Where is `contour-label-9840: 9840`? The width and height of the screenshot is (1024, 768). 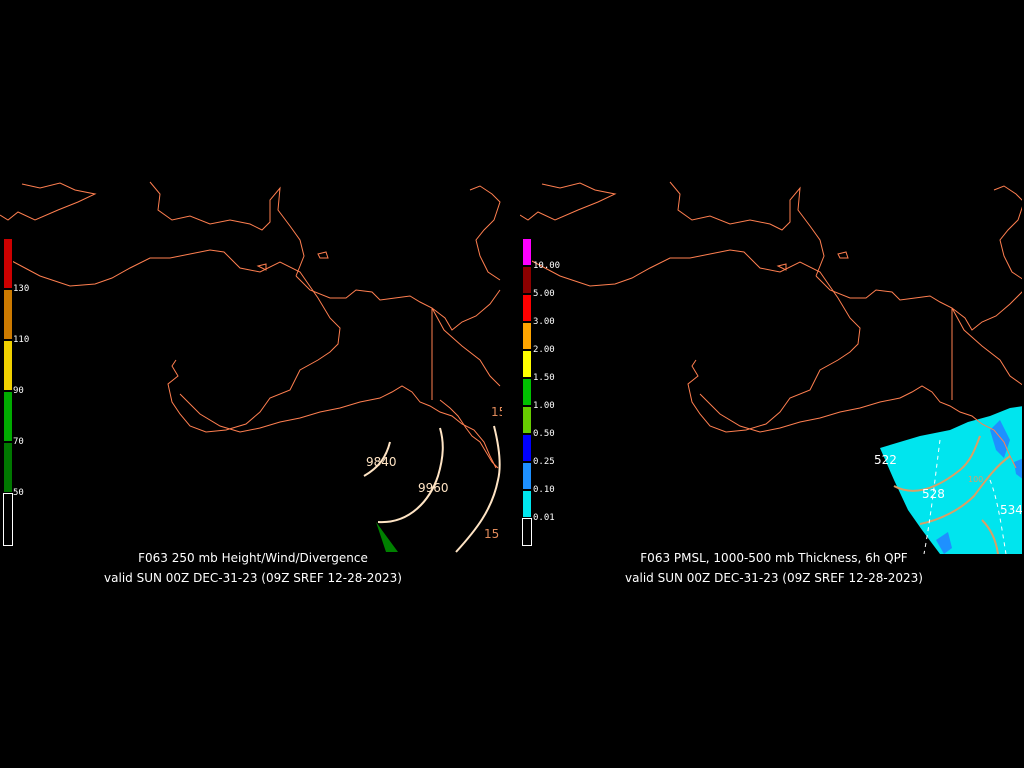 contour-label-9840: 9840 is located at coordinates (381, 462).